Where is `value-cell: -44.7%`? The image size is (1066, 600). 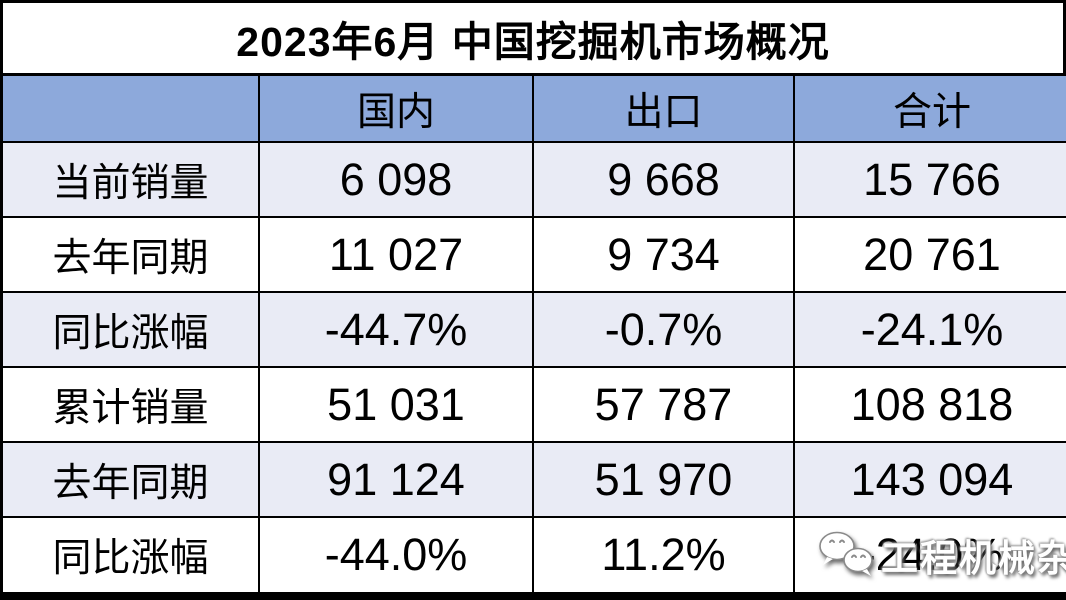
value-cell: -44.7% is located at coordinates (396, 329).